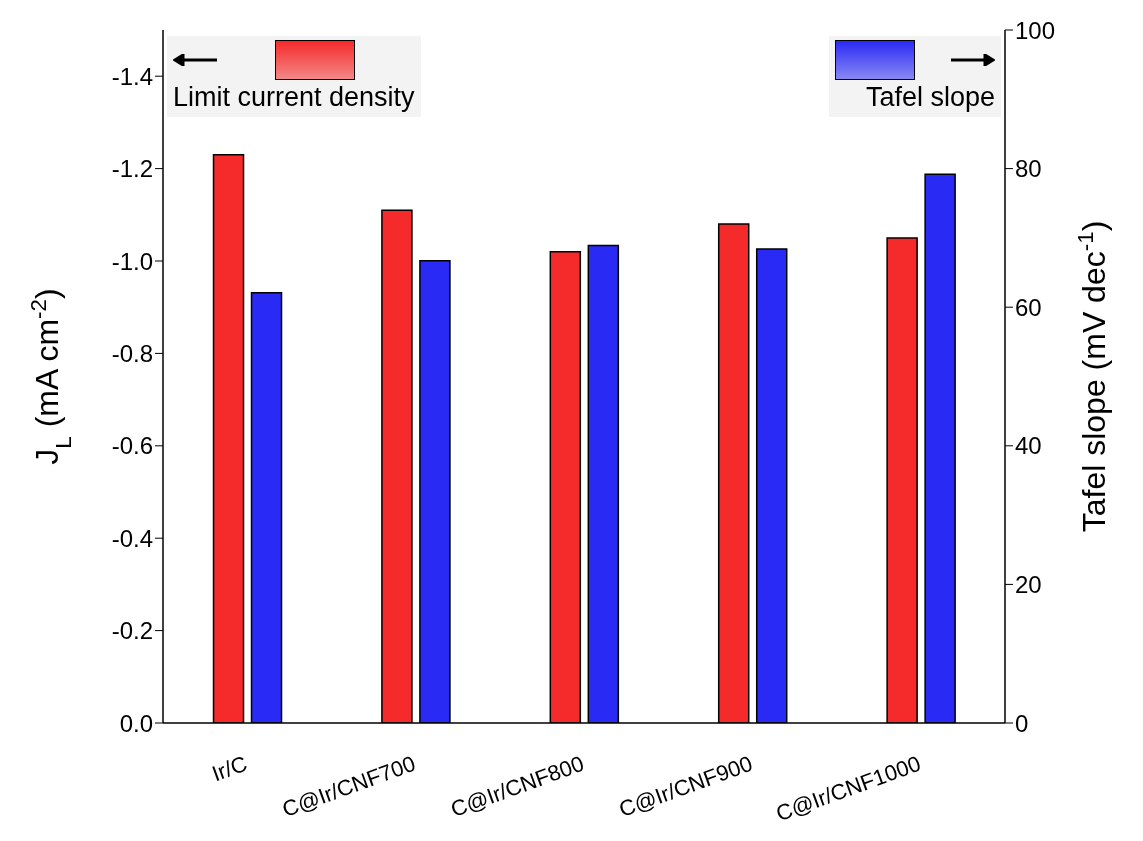 Image resolution: width=1143 pixels, height=841 pixels. I want to click on y-tick-label: 0.0, so click(136, 723).